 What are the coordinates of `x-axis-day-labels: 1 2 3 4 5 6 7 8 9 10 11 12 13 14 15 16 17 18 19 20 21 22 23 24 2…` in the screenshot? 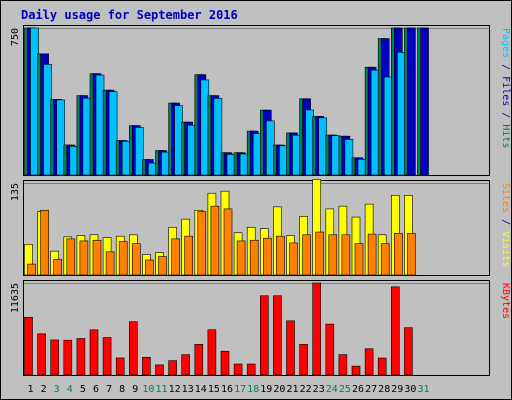 It's located at (228, 389).